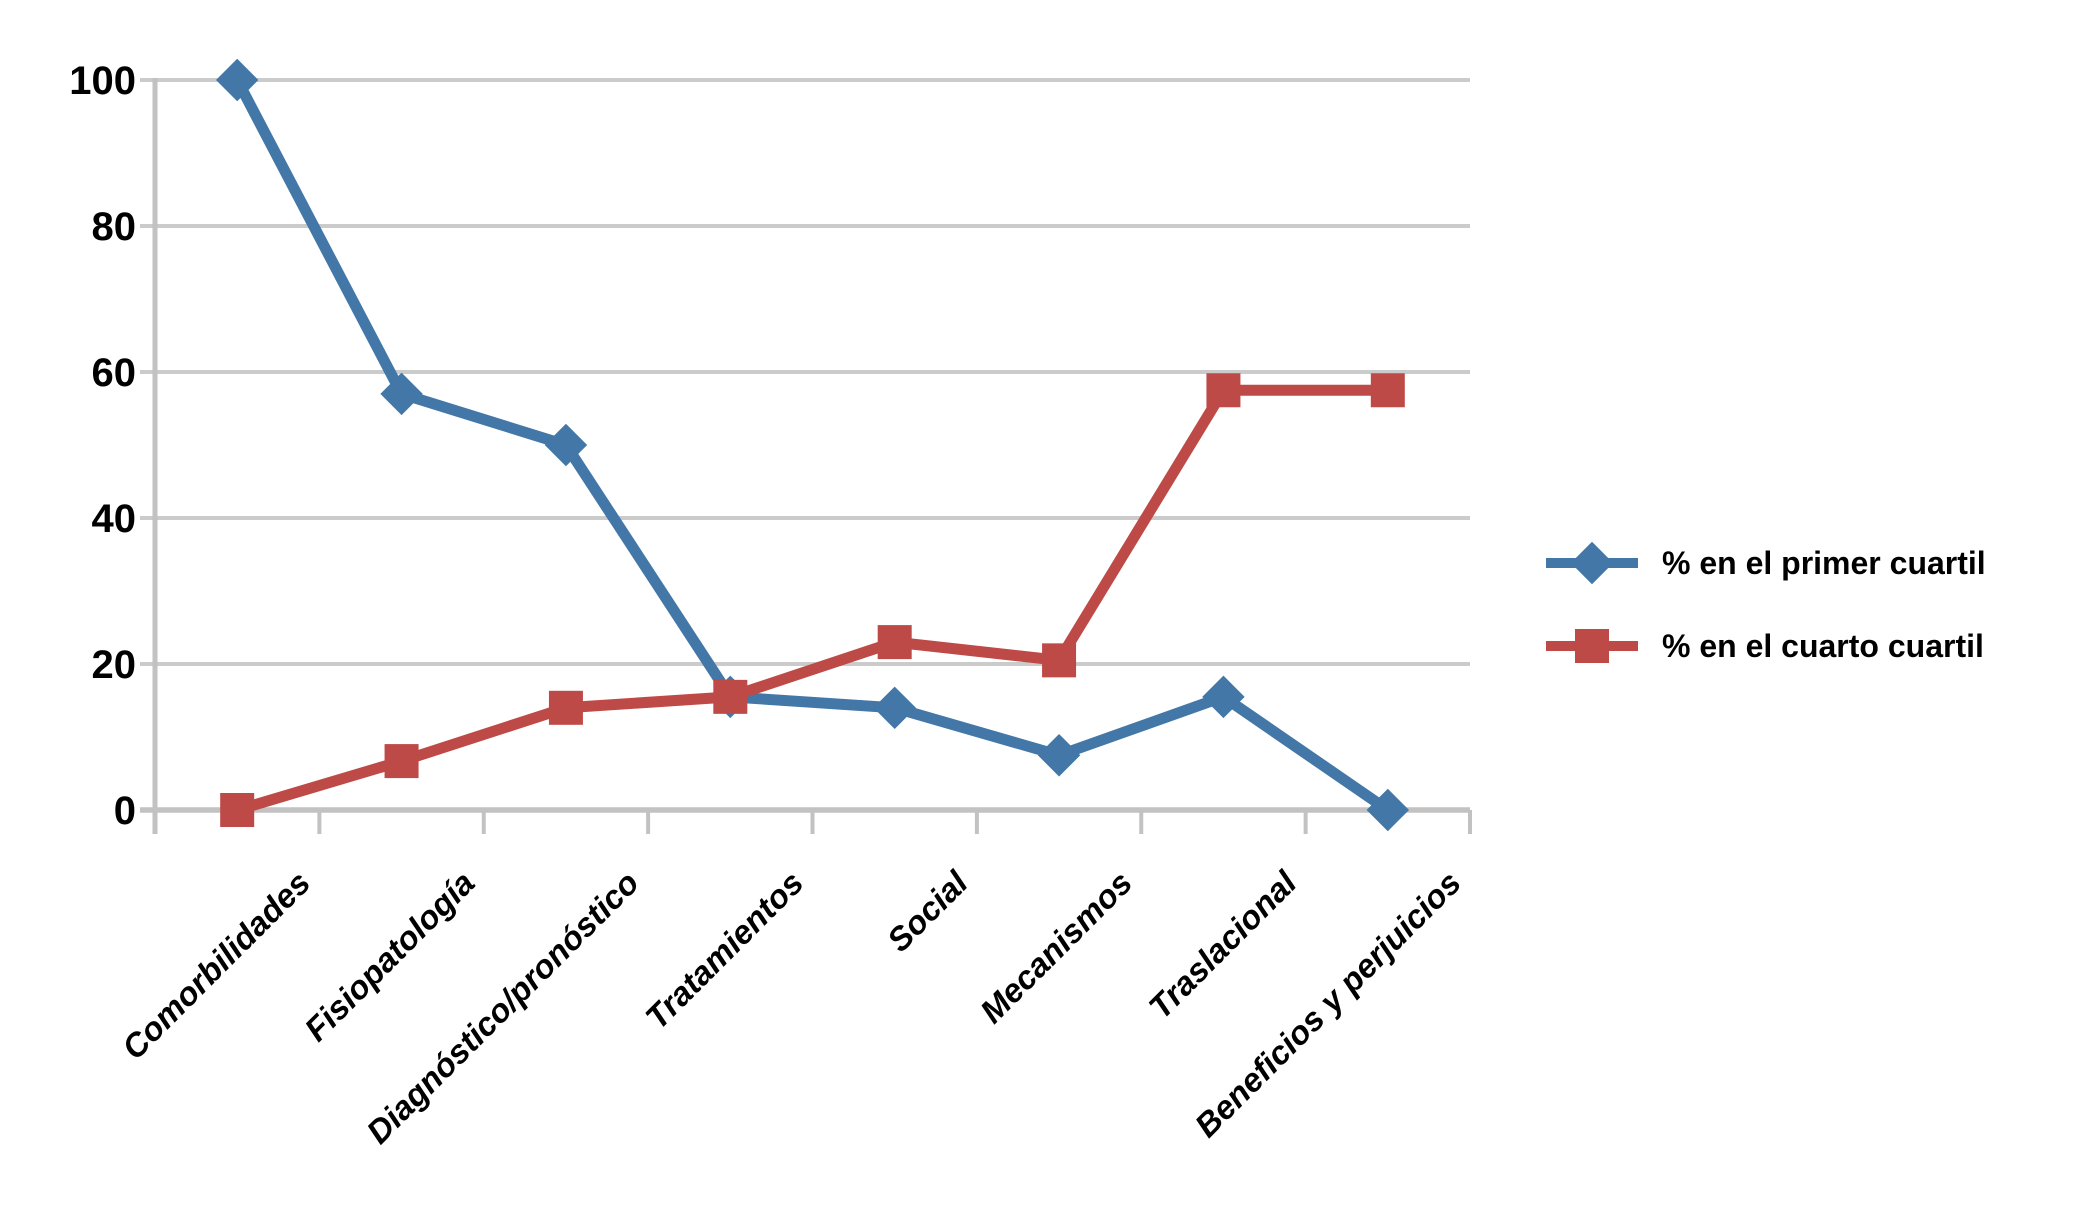  I want to click on category-label: Fisiopatología, so click(389, 956).